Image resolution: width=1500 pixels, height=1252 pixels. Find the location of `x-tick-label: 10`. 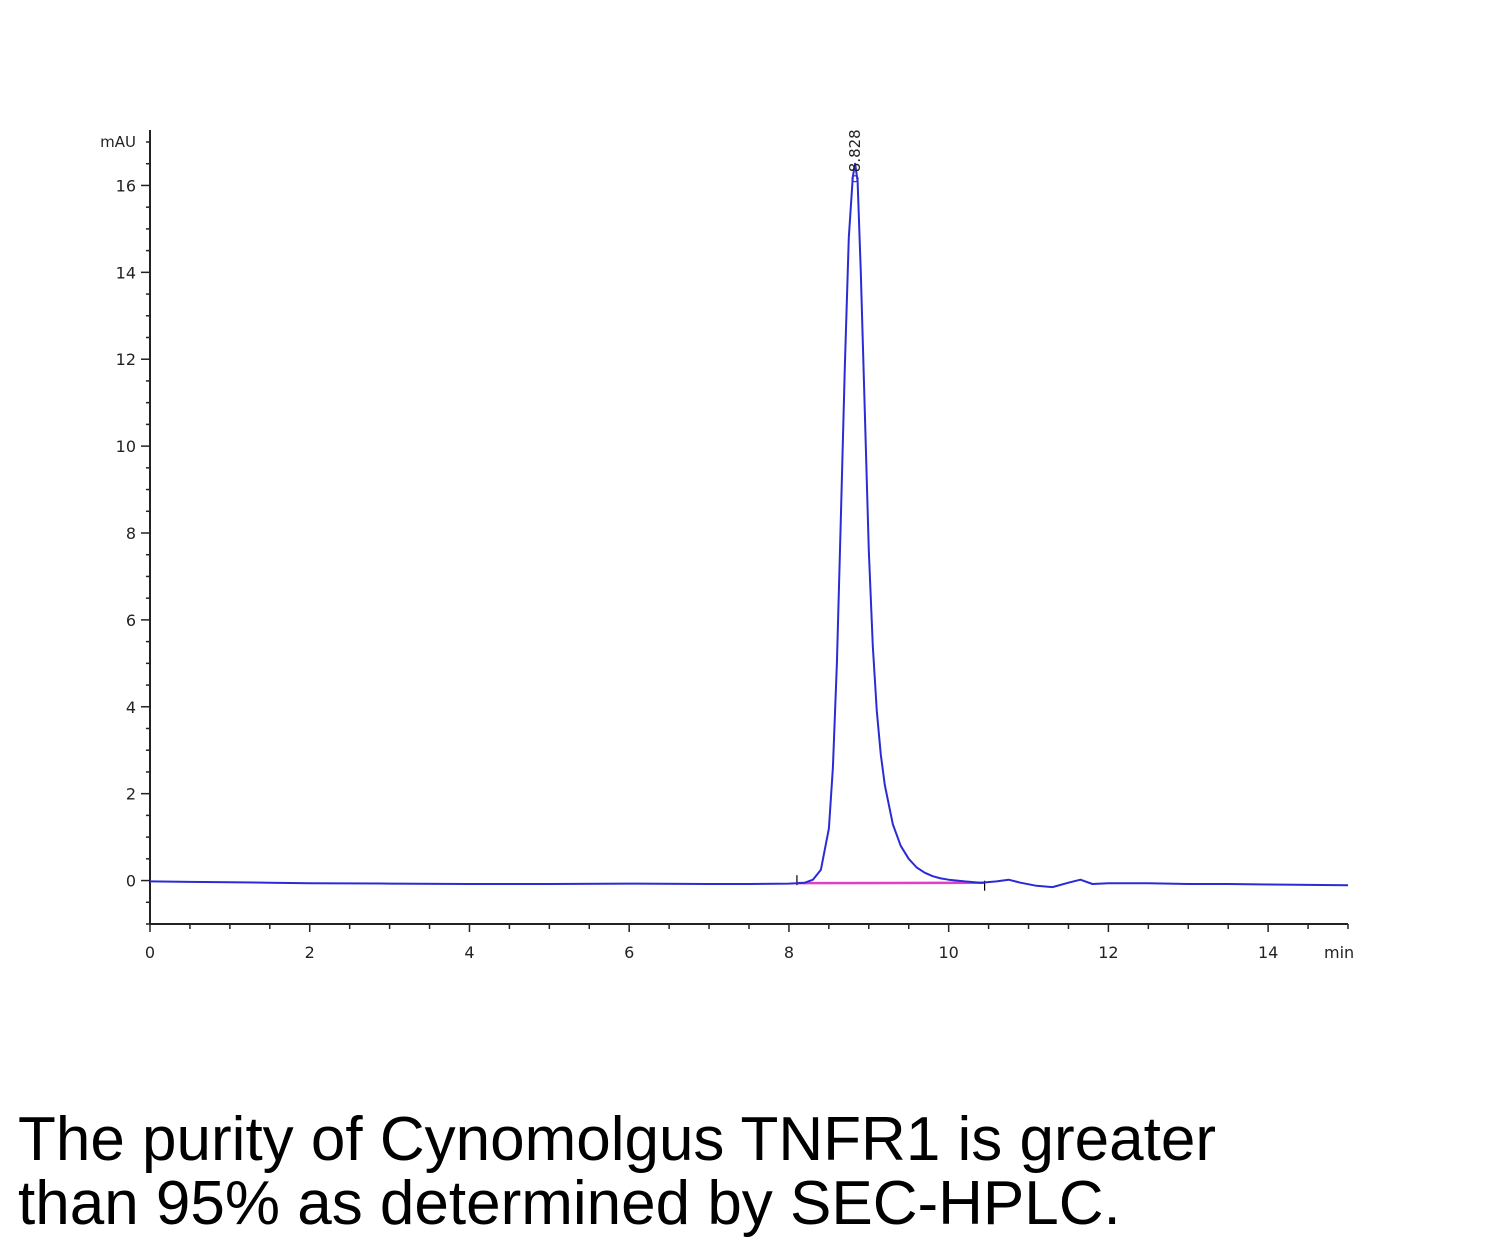

x-tick-label: 10 is located at coordinates (948, 952).